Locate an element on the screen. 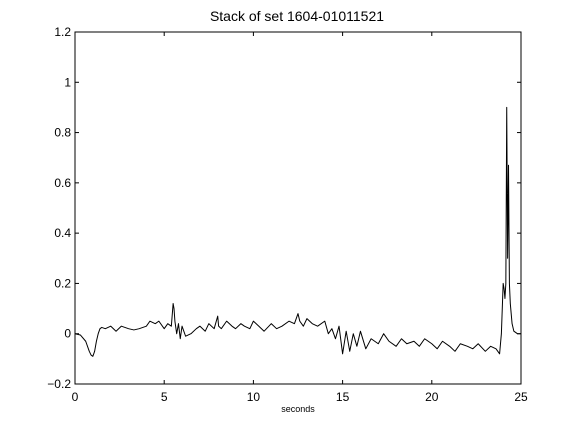 This screenshot has width=576, height=432. y-tick-label: 0 is located at coordinates (67, 334).